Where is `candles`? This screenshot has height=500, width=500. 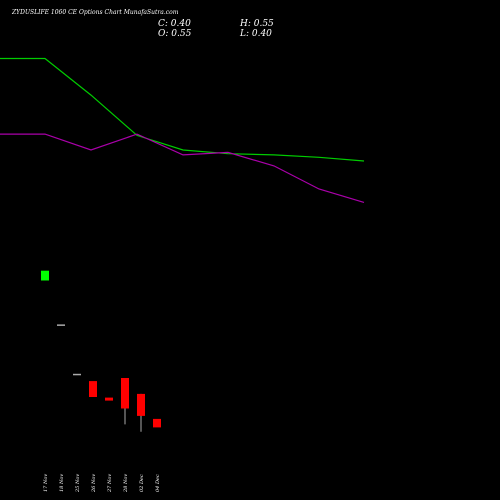 candles is located at coordinates (101, 351).